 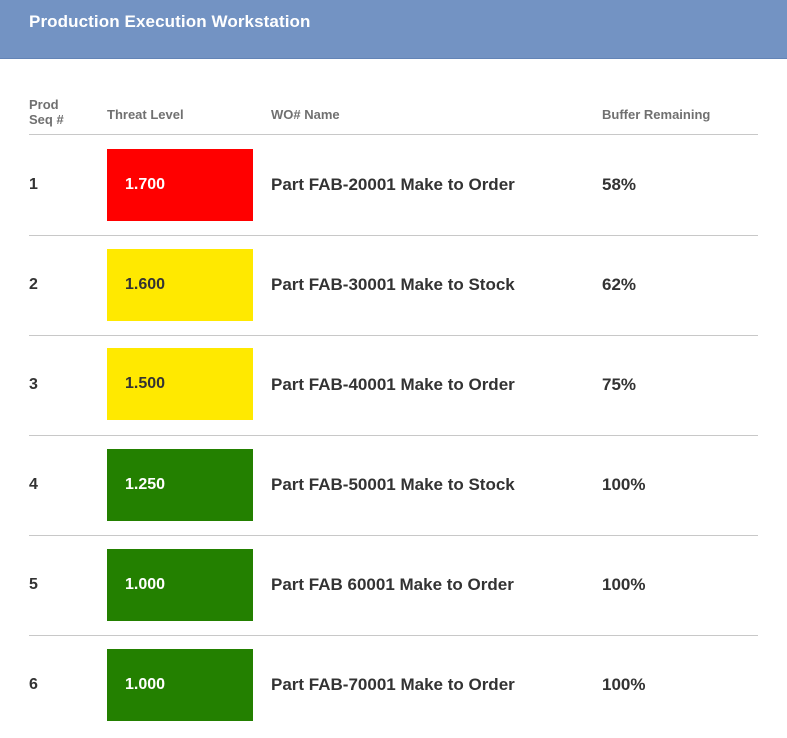 I want to click on app-title: Production Execution Workstation, so click(x=170, y=21).